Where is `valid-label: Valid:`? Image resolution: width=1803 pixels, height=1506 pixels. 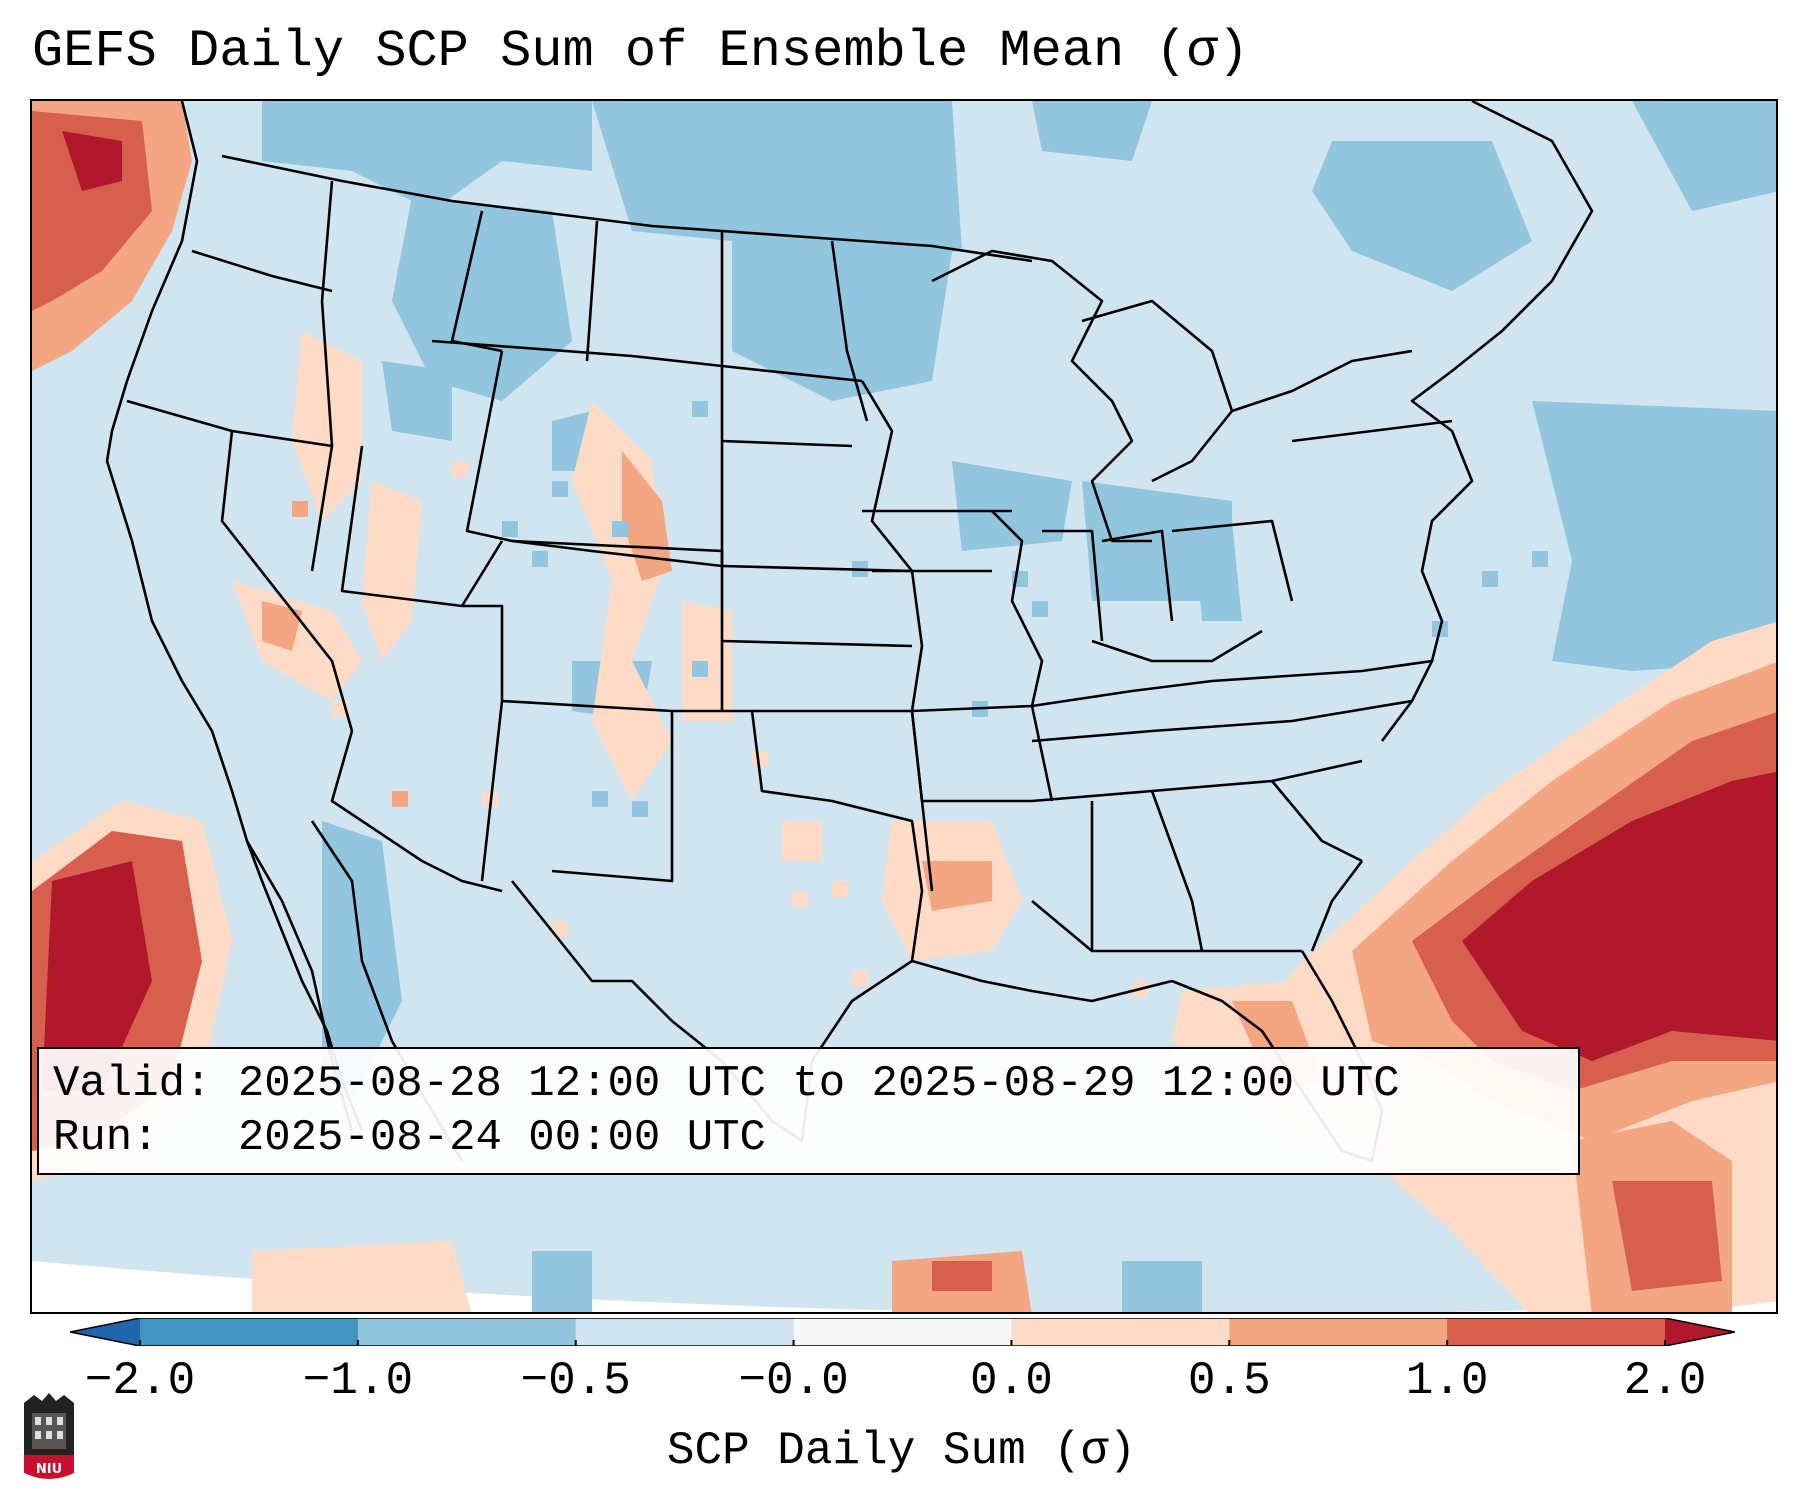 valid-label: Valid: is located at coordinates (132, 1084).